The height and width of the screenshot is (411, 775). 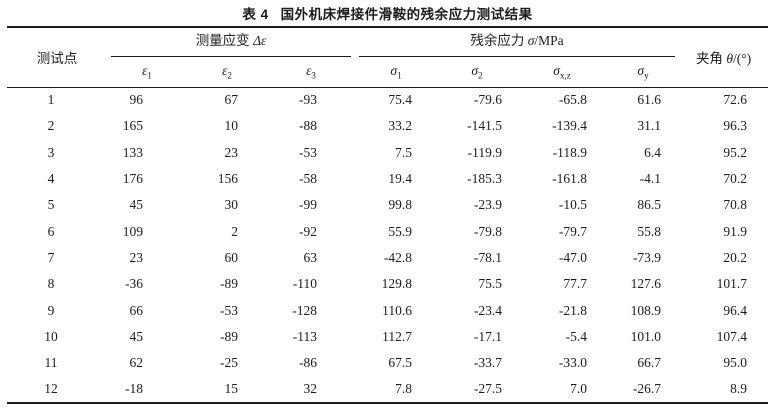 What do you see at coordinates (400, 205) in the screenshot?
I see `table-cell: 99.8` at bounding box center [400, 205].